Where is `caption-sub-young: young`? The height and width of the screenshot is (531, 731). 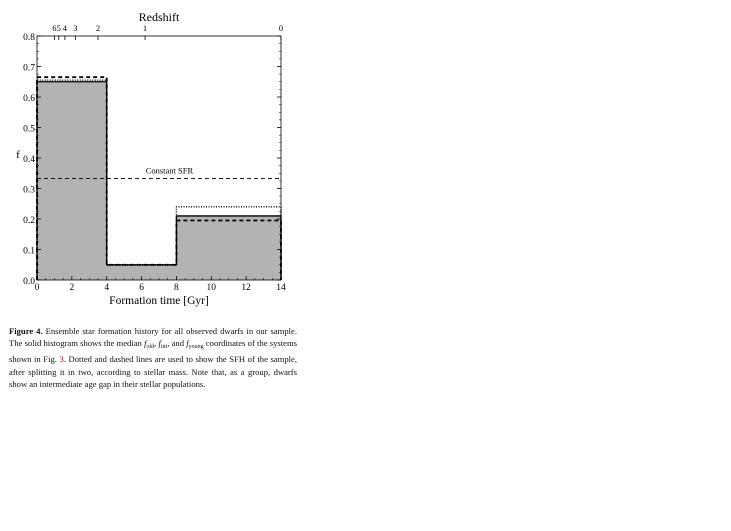
caption-sub-young: young is located at coordinates (196, 347).